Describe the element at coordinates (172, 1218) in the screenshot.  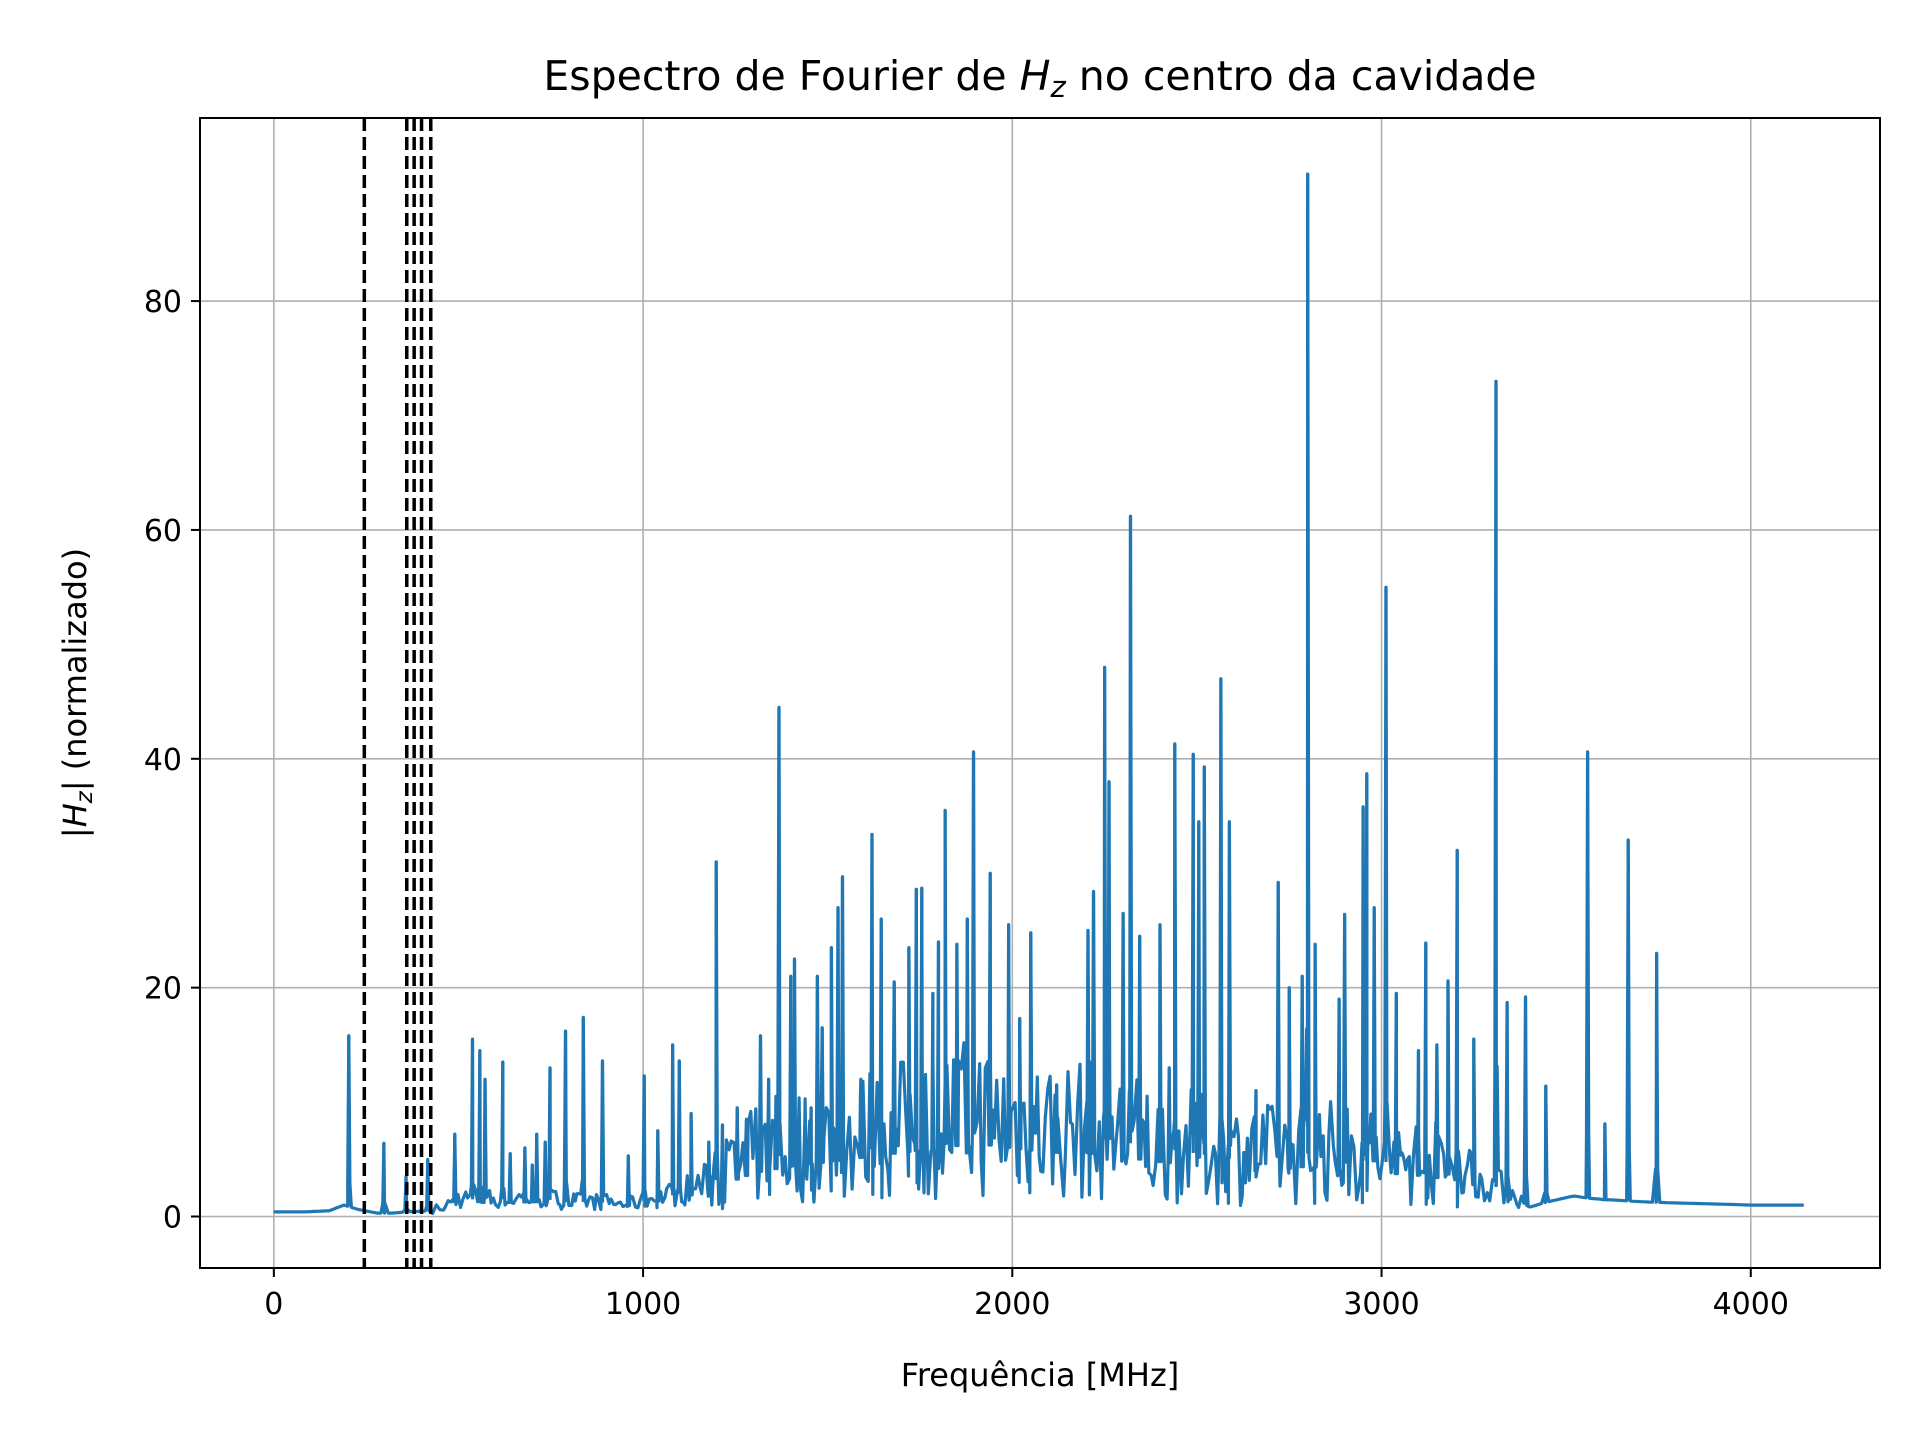
I see `y-tick-label: 0` at that location.